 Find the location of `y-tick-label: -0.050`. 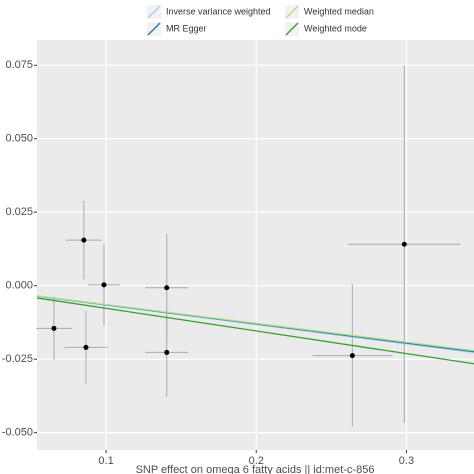

y-tick-label: -0.050 is located at coordinates (17, 433).